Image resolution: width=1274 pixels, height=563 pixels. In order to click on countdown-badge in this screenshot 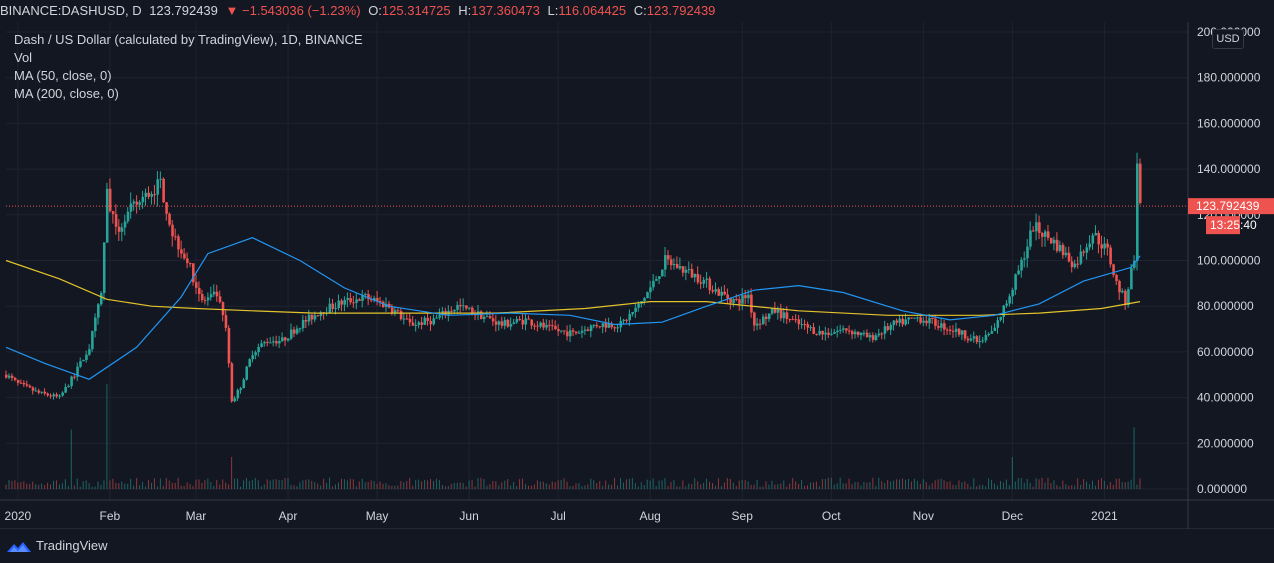, I will do `click(1223, 225)`.